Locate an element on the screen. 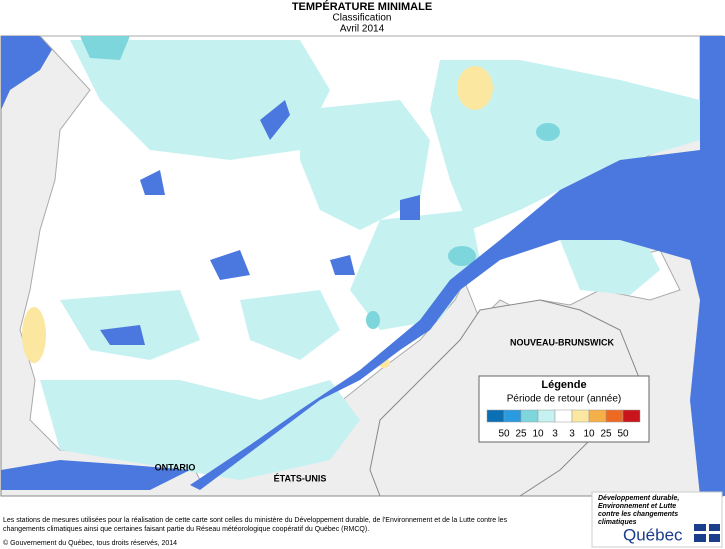 Image resolution: width=725 pixels, height=549 pixels. legend-title: Légende is located at coordinates (563, 385).